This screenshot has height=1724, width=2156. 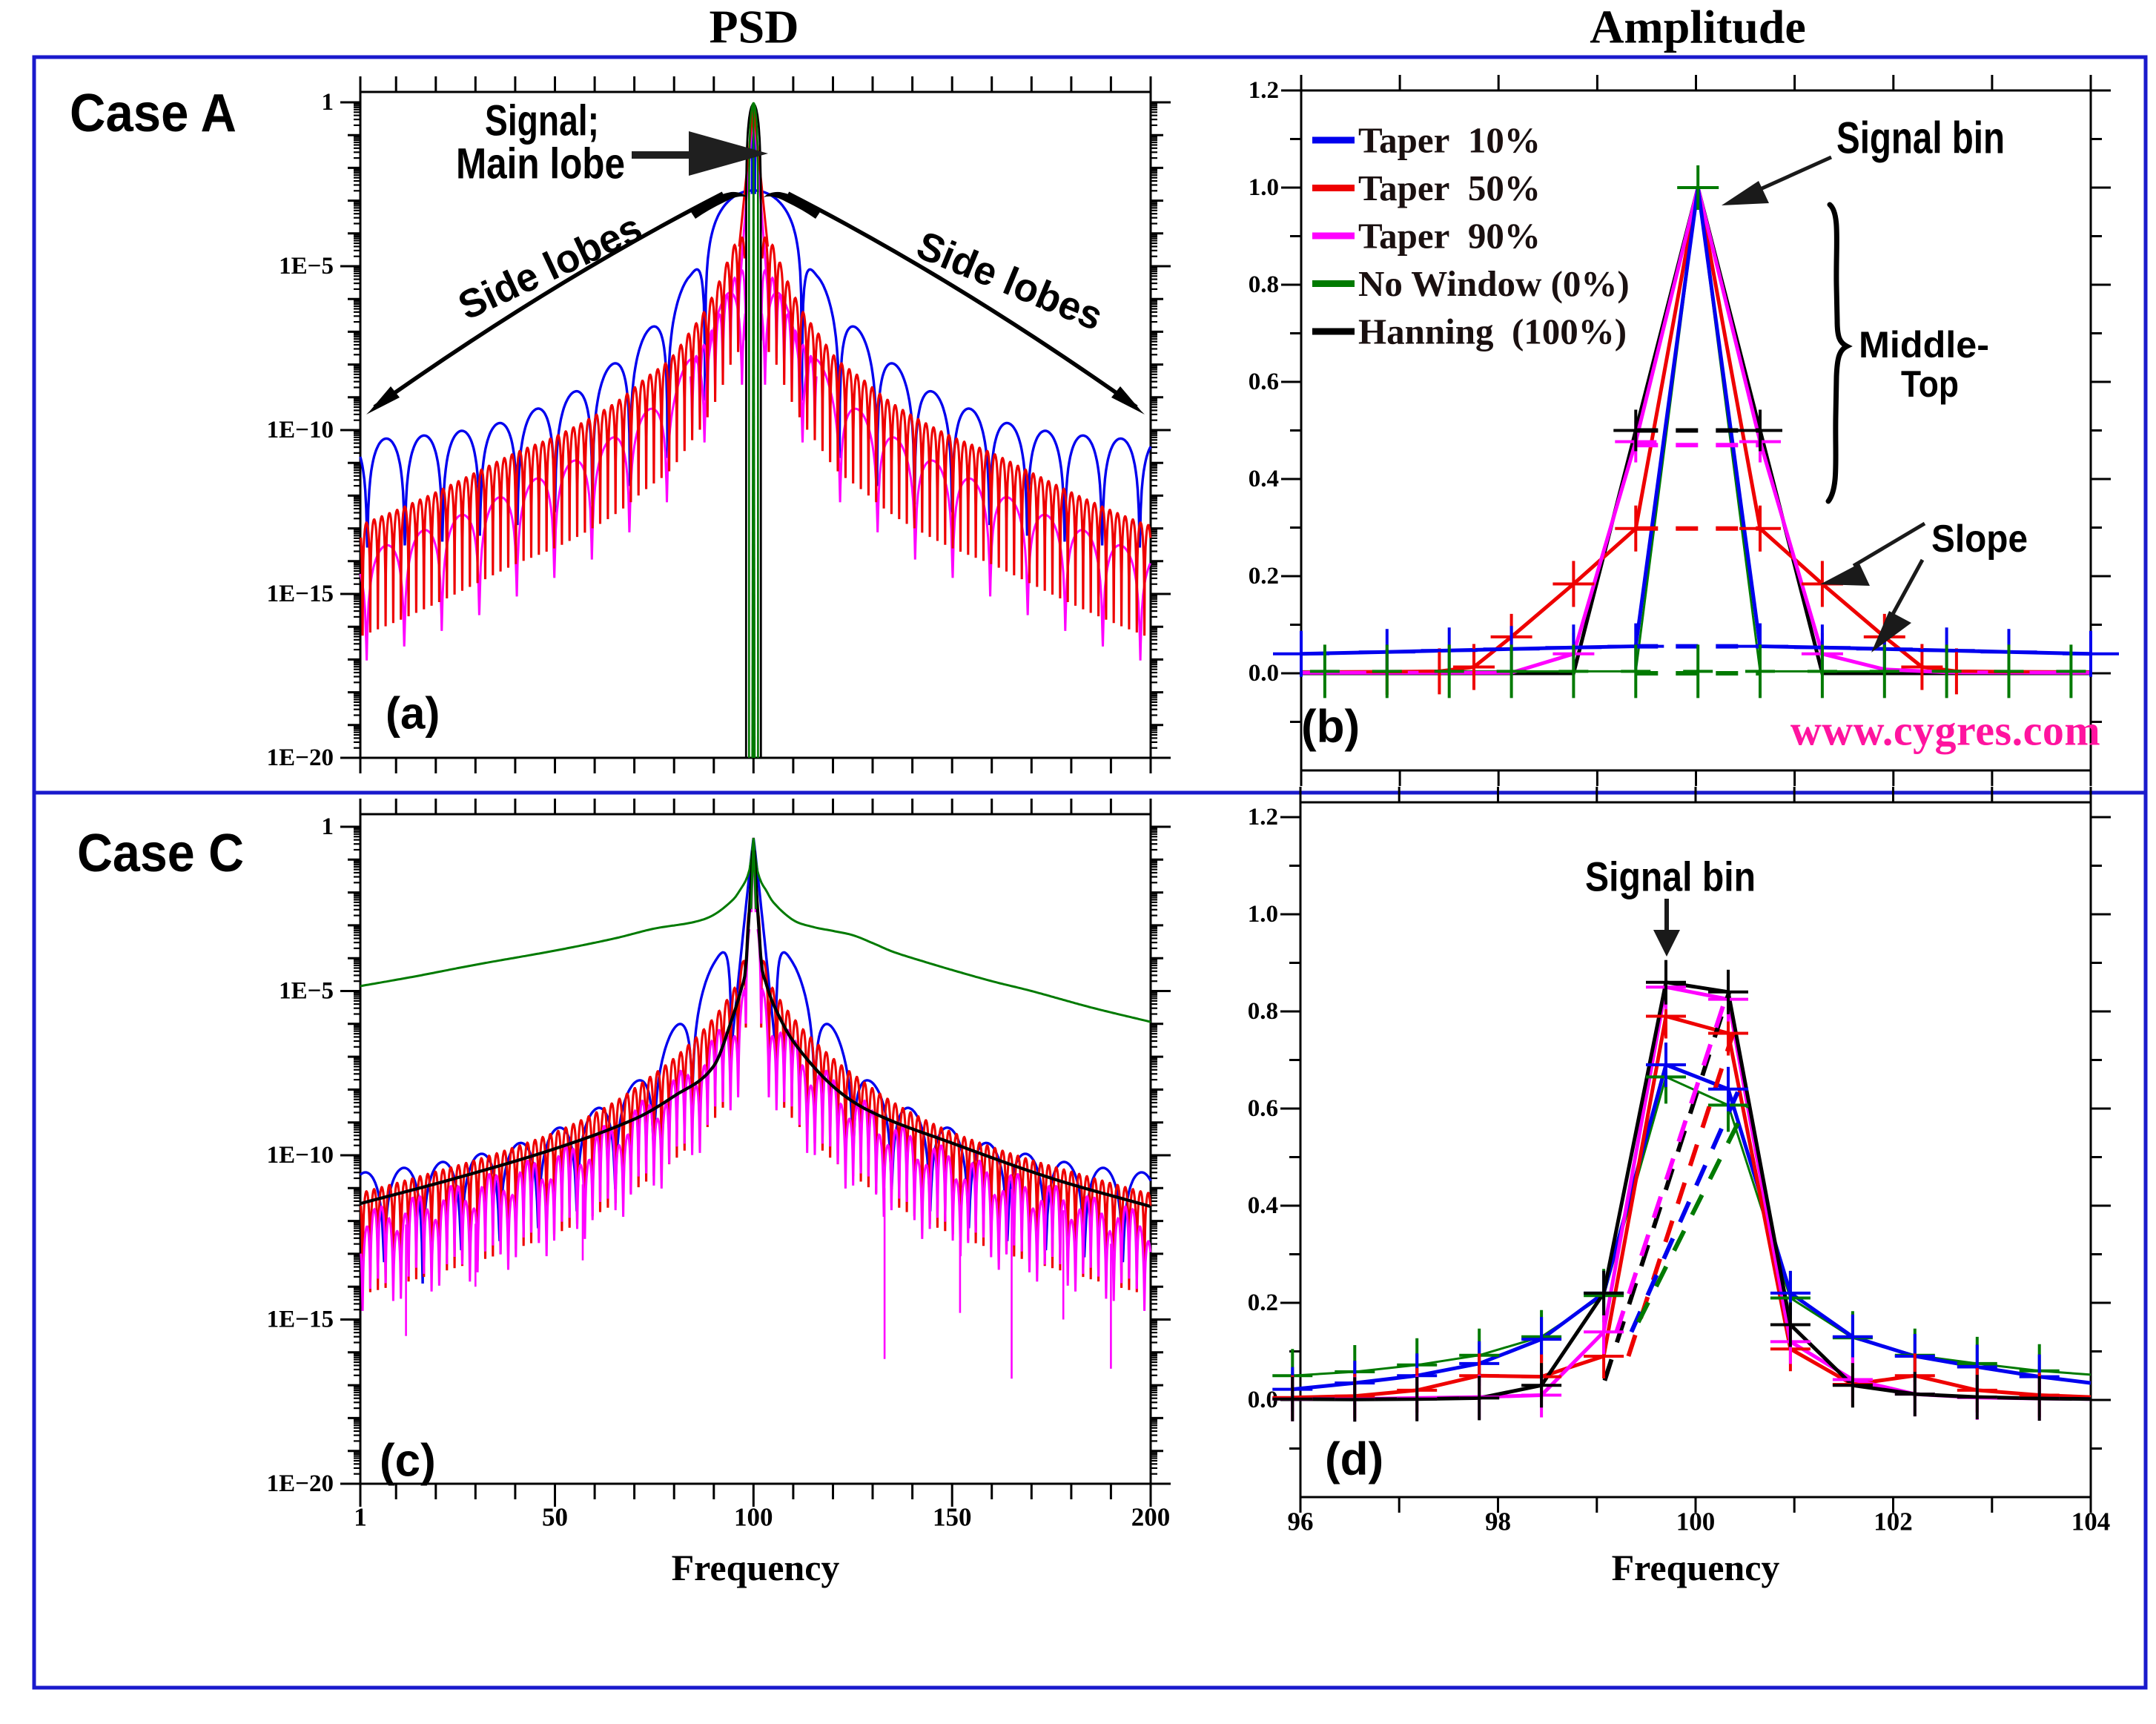 I want to click on svg-text: (b), so click(x=1331, y=727).